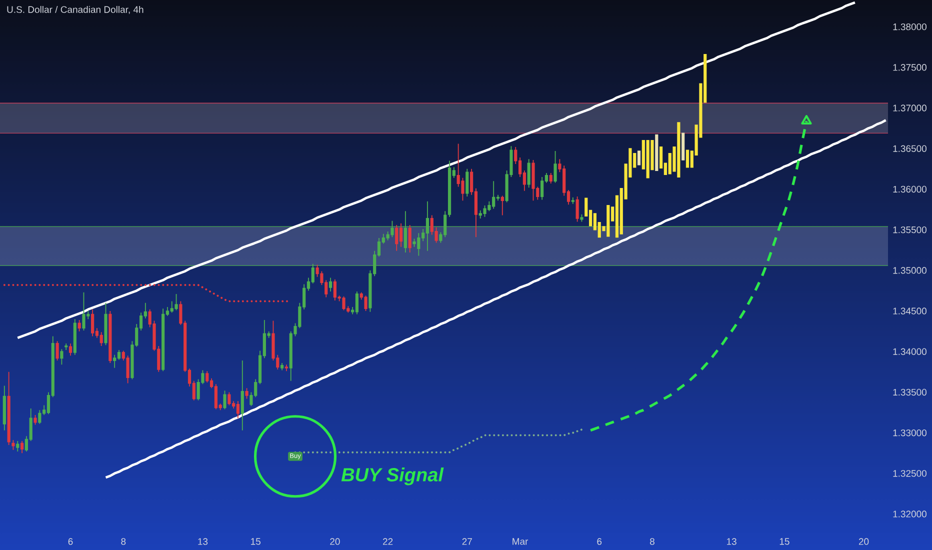 This screenshot has width=932, height=550. What do you see at coordinates (909, 108) in the screenshot?
I see `y-tick-label: 1.37000` at bounding box center [909, 108].